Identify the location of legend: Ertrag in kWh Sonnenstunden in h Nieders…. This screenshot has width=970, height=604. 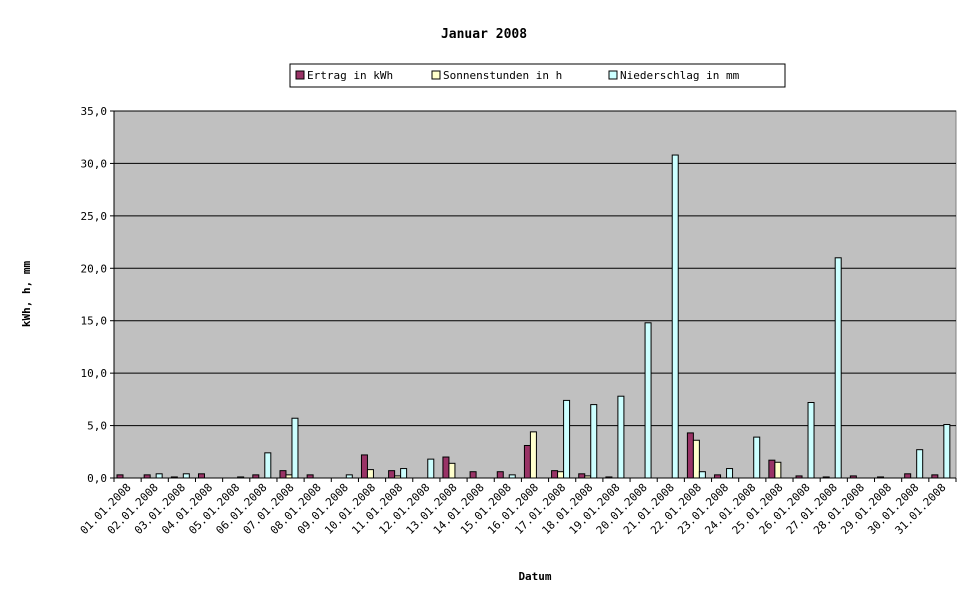
(537, 75).